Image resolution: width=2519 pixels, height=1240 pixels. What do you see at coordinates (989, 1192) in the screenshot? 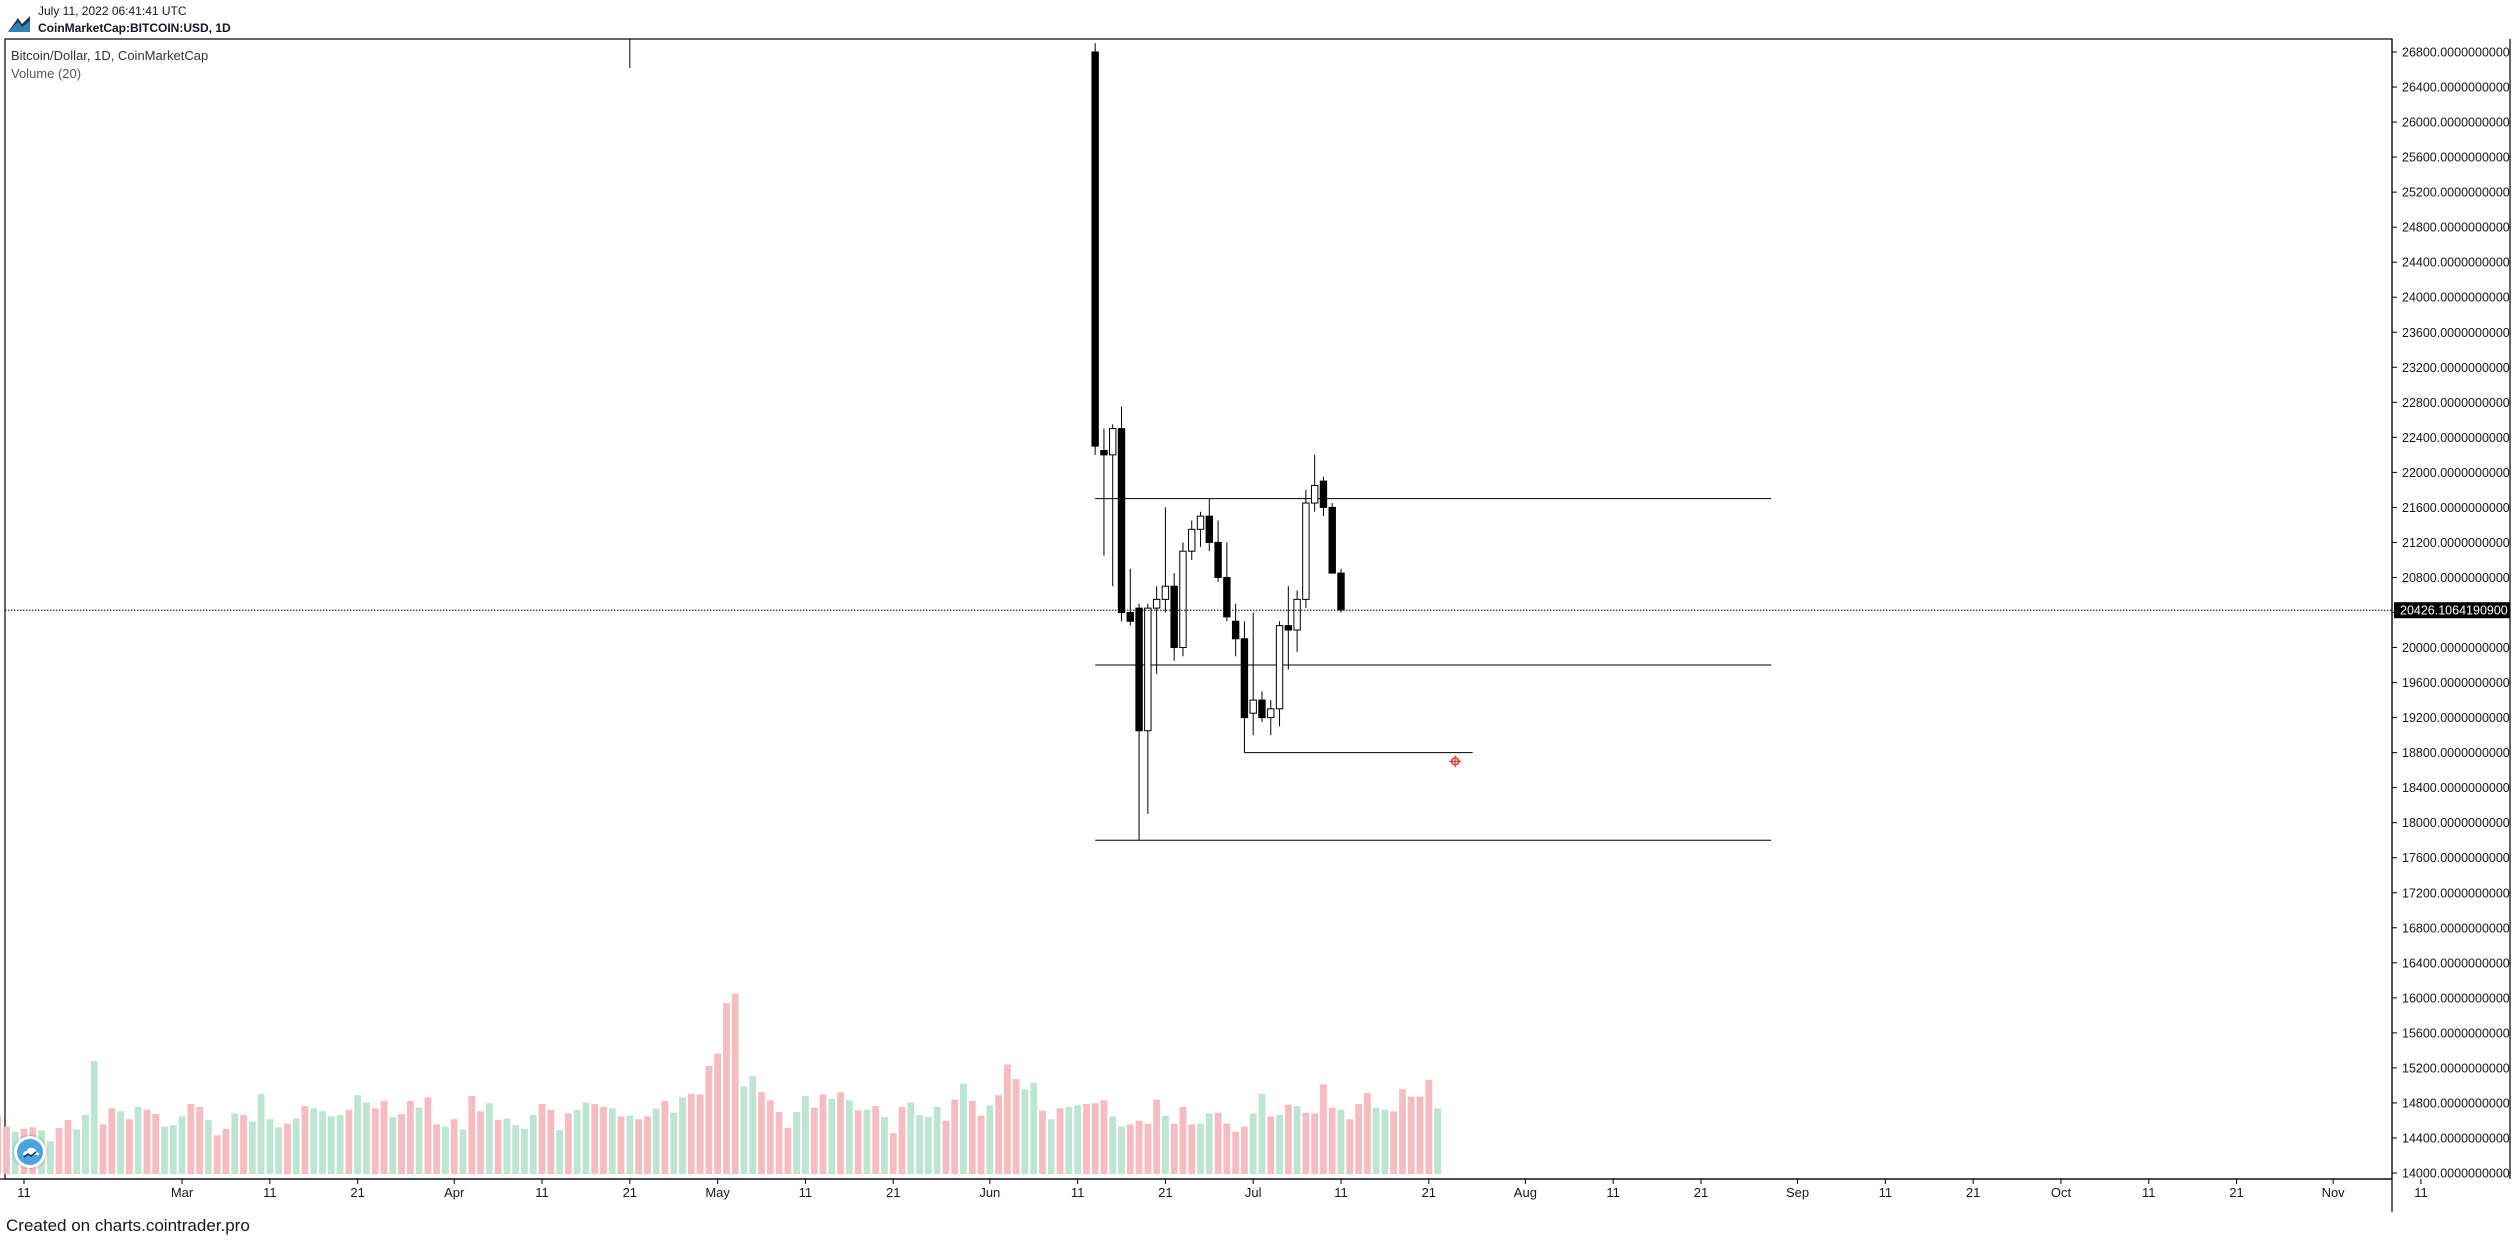
I see `x-tick-label: Jun` at bounding box center [989, 1192].